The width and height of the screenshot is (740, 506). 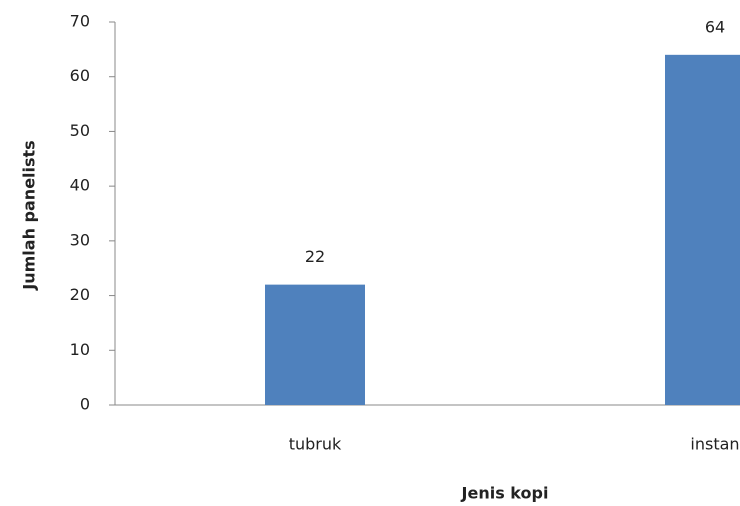 I want to click on y-tick-label: 30, so click(x=80, y=239).